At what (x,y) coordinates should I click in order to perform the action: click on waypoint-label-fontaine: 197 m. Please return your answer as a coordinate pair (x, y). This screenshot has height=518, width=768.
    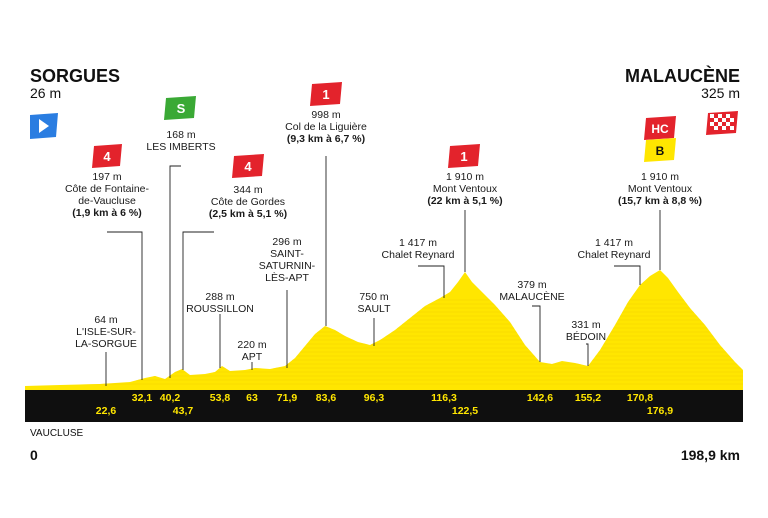
    Looking at the image, I should click on (106, 177).